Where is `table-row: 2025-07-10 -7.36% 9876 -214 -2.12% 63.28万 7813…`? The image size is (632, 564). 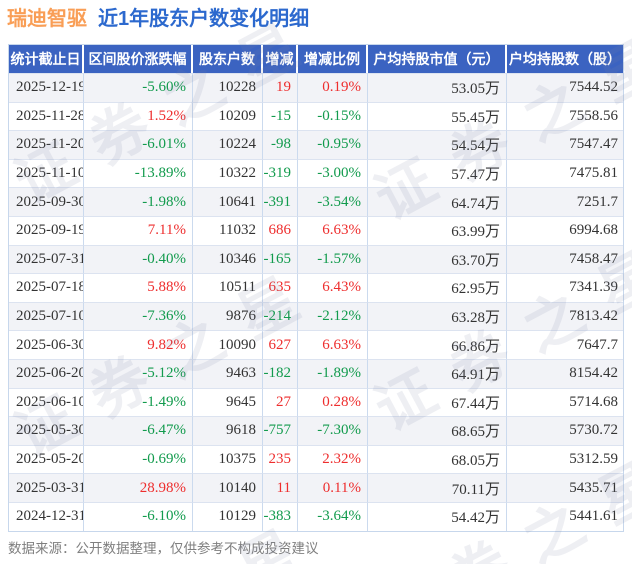 table-row: 2025-07-10 -7.36% 9876 -214 -2.12% 63.28万 7813… is located at coordinates (316, 316).